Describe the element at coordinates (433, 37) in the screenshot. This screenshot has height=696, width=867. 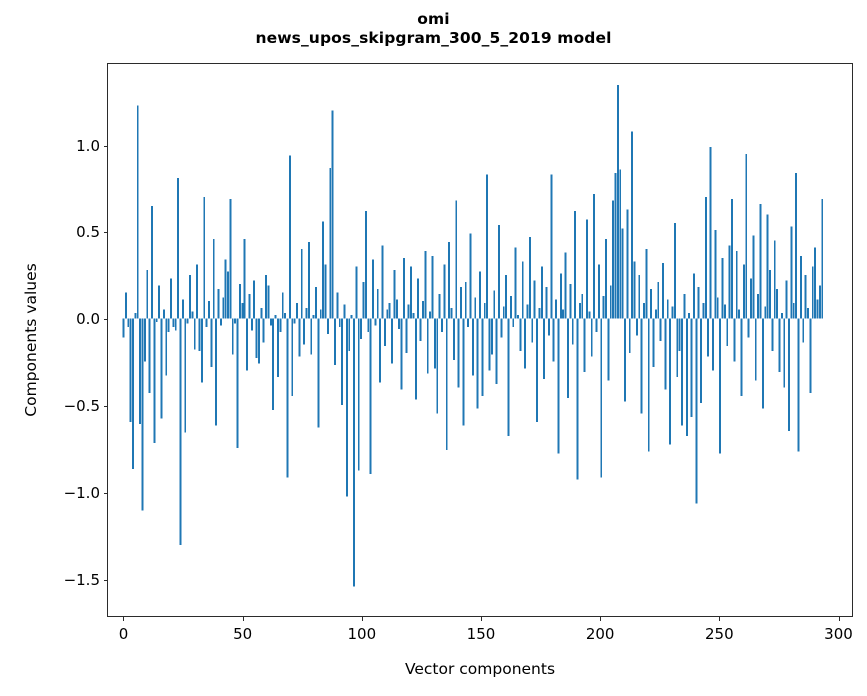
I see `chart-title-line2: news_upos_skipgram_300_5_2019 model` at that location.